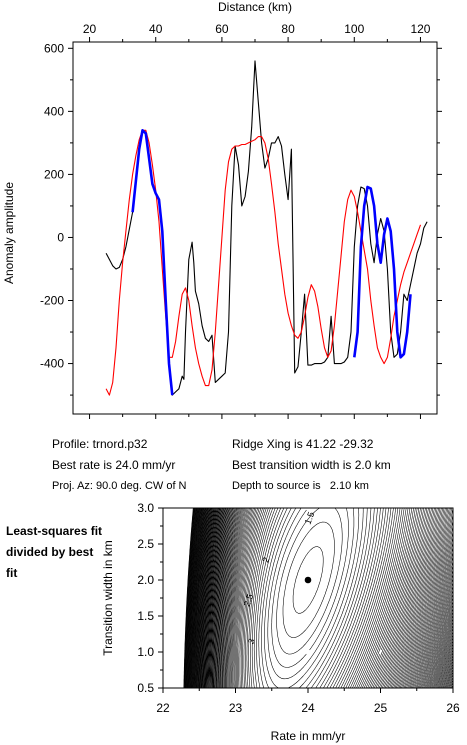  What do you see at coordinates (54, 48) in the screenshot?
I see `y-tick-label: 600` at bounding box center [54, 48].